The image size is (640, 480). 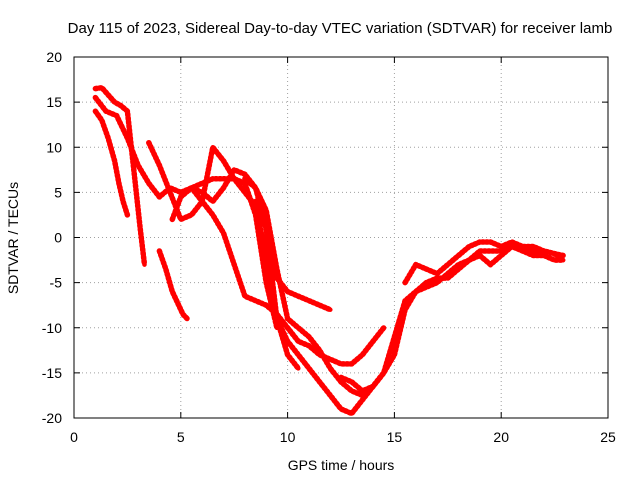 What do you see at coordinates (54, 102) in the screenshot?
I see `y-tick-label: 15` at bounding box center [54, 102].